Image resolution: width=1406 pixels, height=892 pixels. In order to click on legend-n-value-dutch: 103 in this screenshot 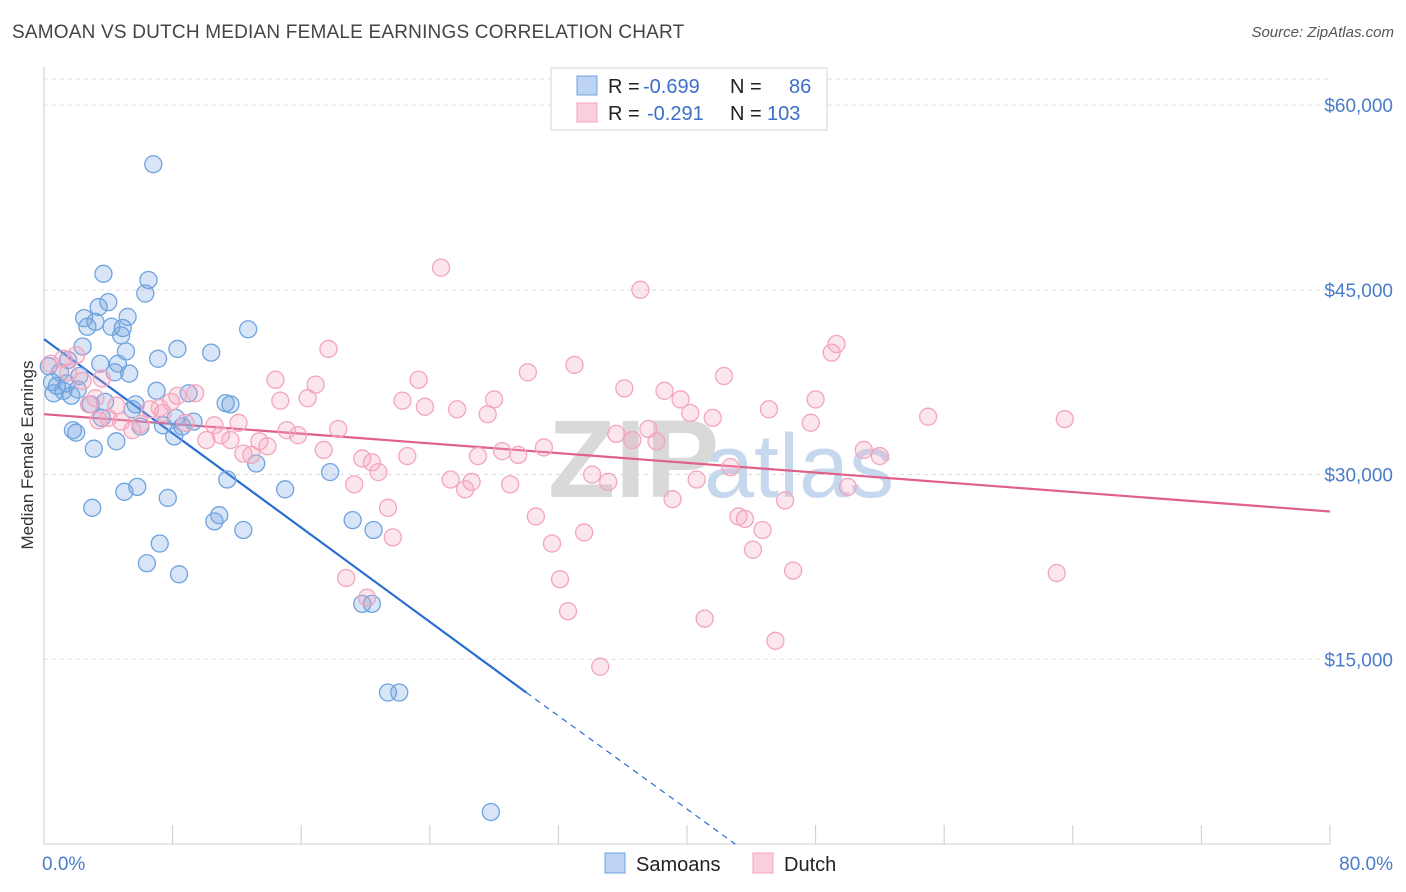, I will do `click(783, 114)`.